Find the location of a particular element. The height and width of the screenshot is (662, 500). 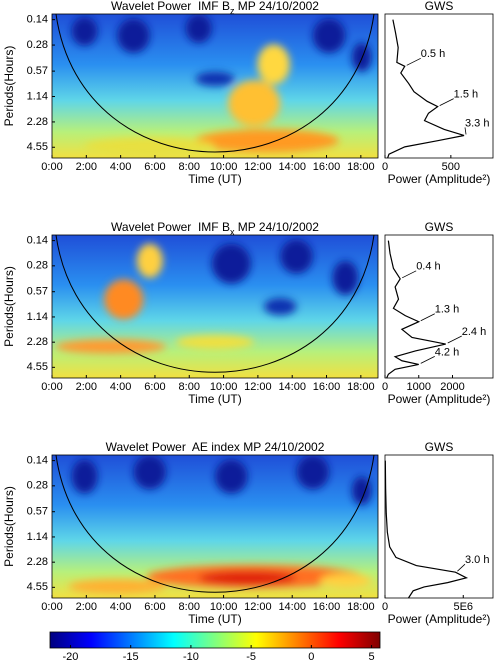

annotation: 4.2 h is located at coordinates (447, 352).